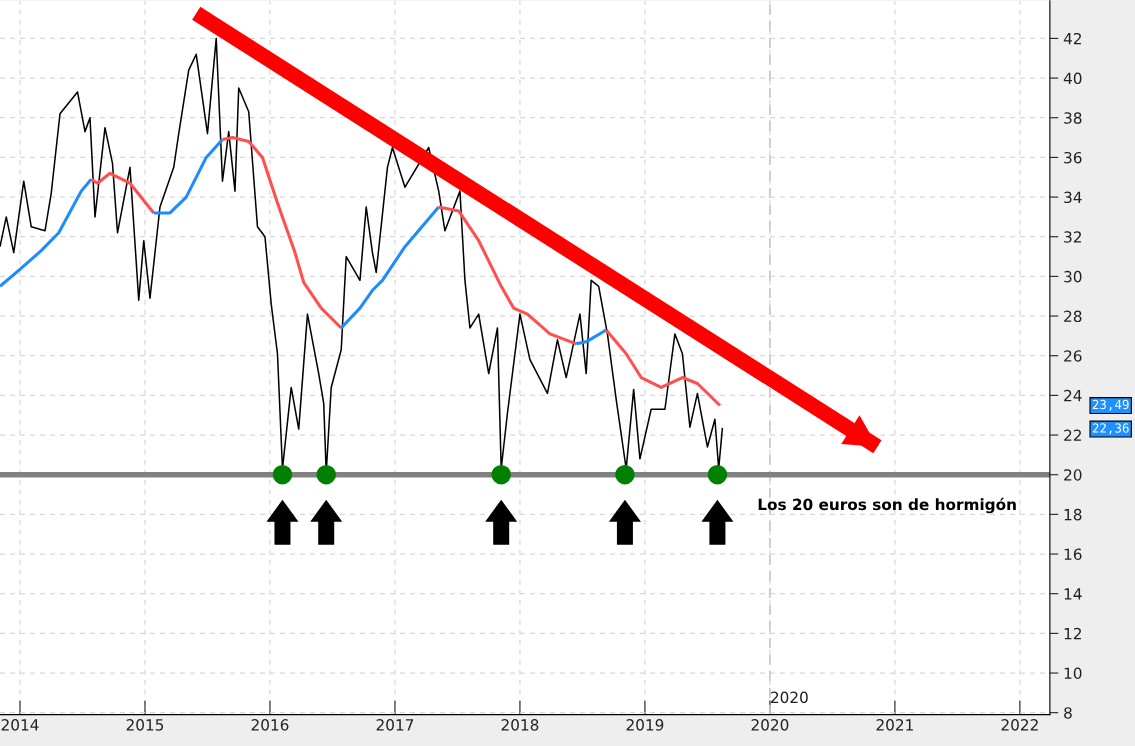 This screenshot has width=1135, height=746. Describe the element at coordinates (1073, 673) in the screenshot. I see `y-tick-label: 10` at that location.